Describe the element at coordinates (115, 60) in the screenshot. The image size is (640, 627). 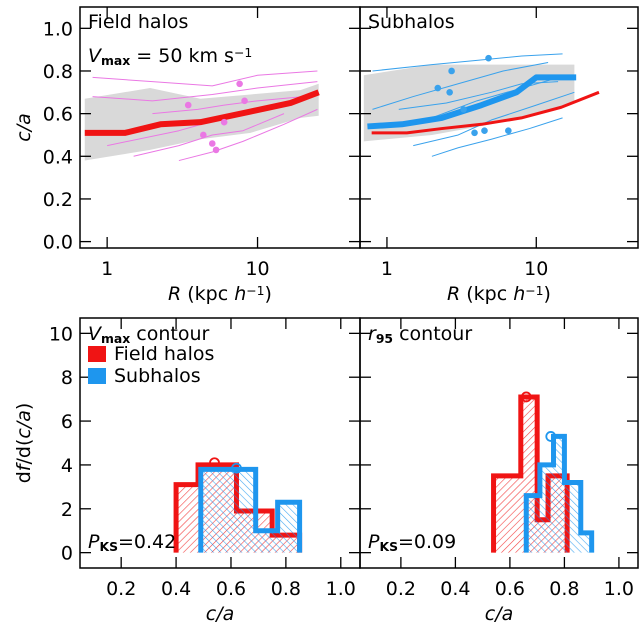
I see `text-part: max` at that location.